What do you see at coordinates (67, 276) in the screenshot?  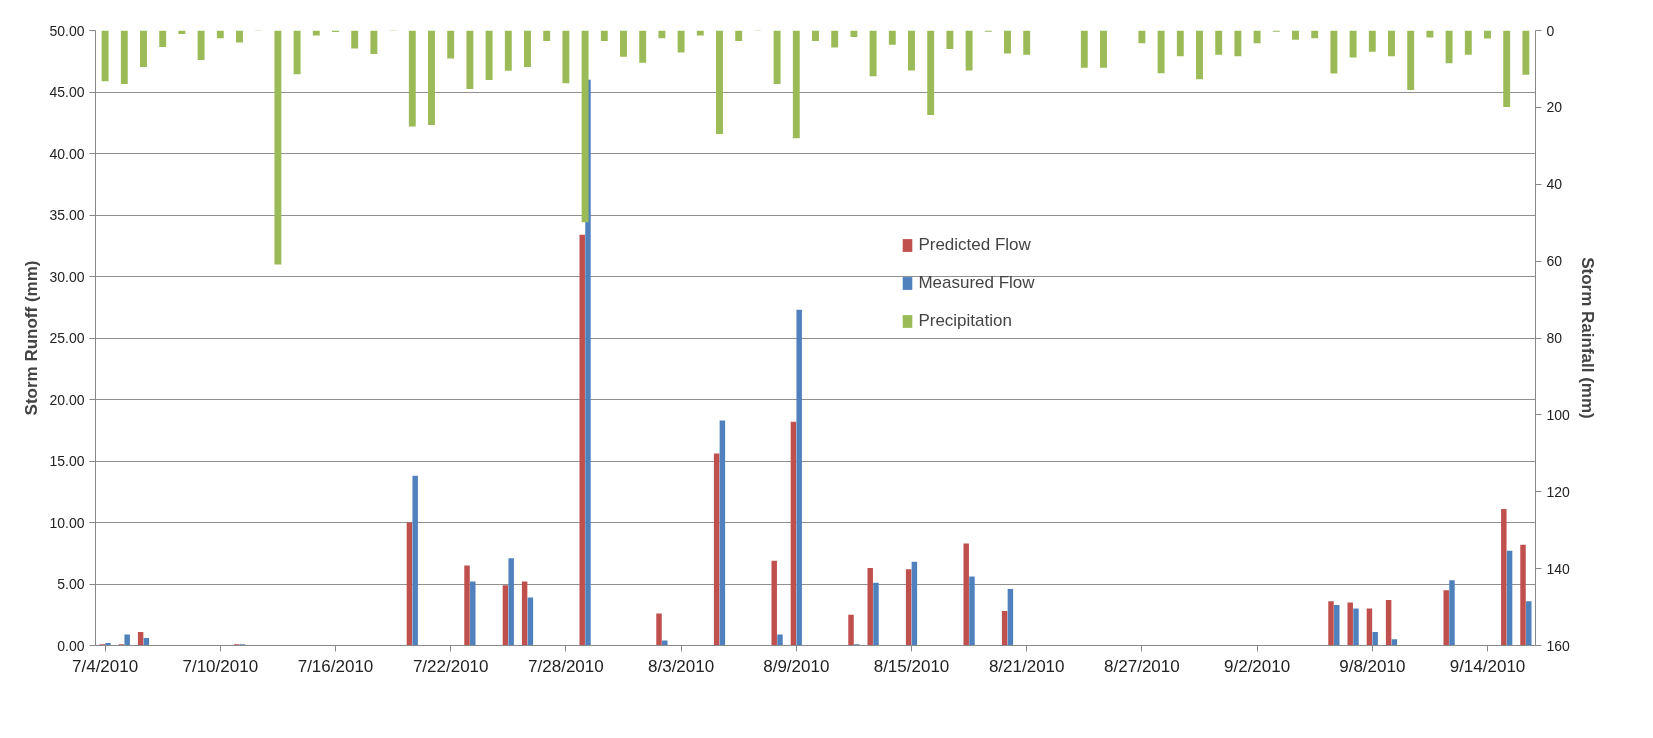 I see `y-tick-label: 30.00` at bounding box center [67, 276].